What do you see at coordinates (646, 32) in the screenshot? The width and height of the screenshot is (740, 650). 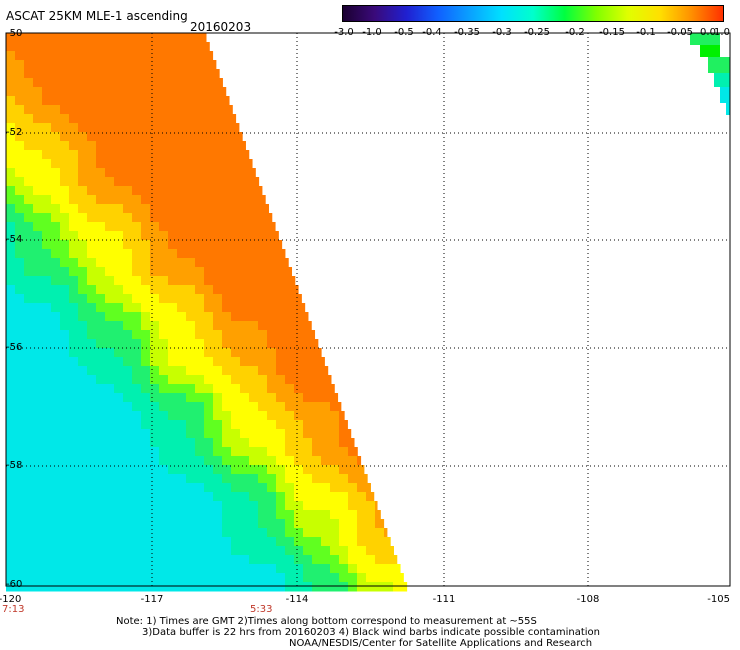 I see `colorbar-label: -0.1` at bounding box center [646, 32].